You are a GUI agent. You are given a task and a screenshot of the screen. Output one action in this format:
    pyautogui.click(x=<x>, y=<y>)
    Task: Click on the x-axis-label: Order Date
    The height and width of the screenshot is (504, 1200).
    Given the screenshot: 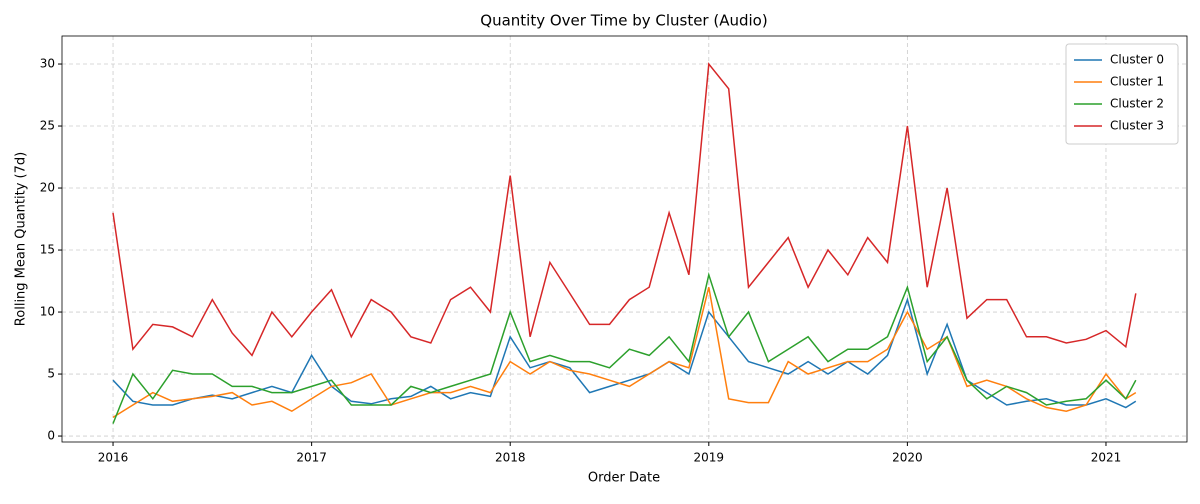 What is the action you would take?
    pyautogui.click(x=624, y=478)
    